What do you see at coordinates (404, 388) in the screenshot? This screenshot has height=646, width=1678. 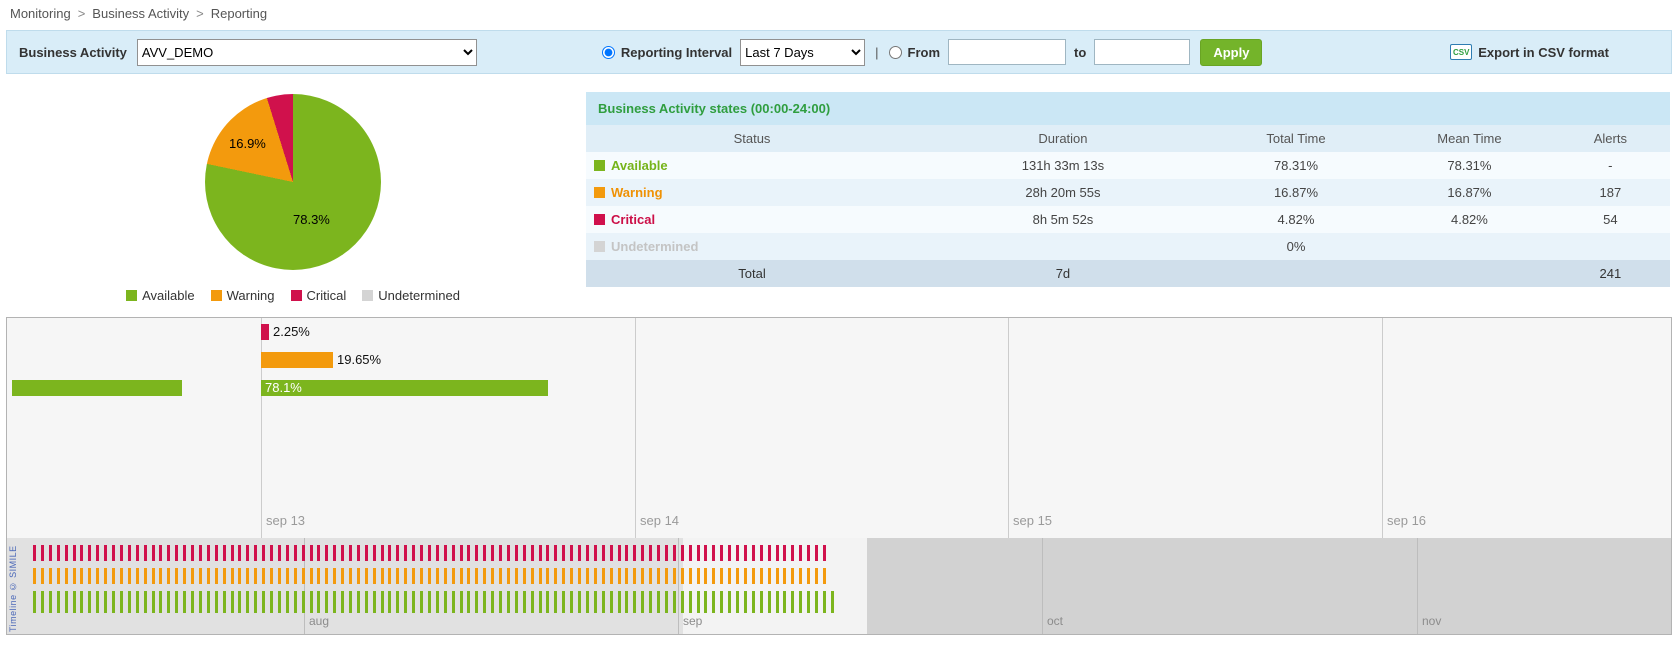 I see `timeline-bar-available` at bounding box center [404, 388].